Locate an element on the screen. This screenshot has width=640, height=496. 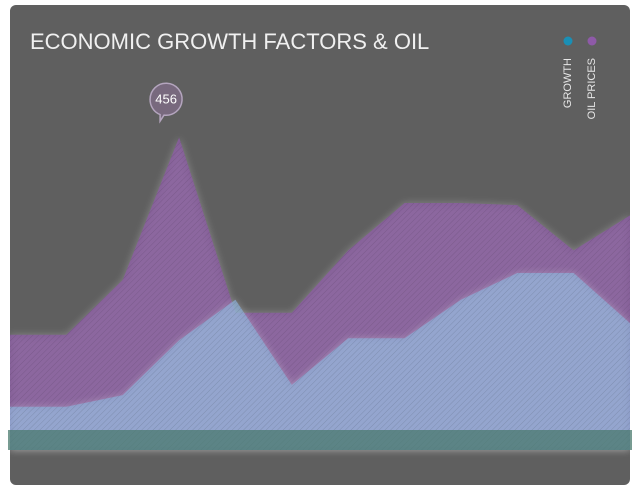
legend-label: OIL PRICES is located at coordinates (592, 88).